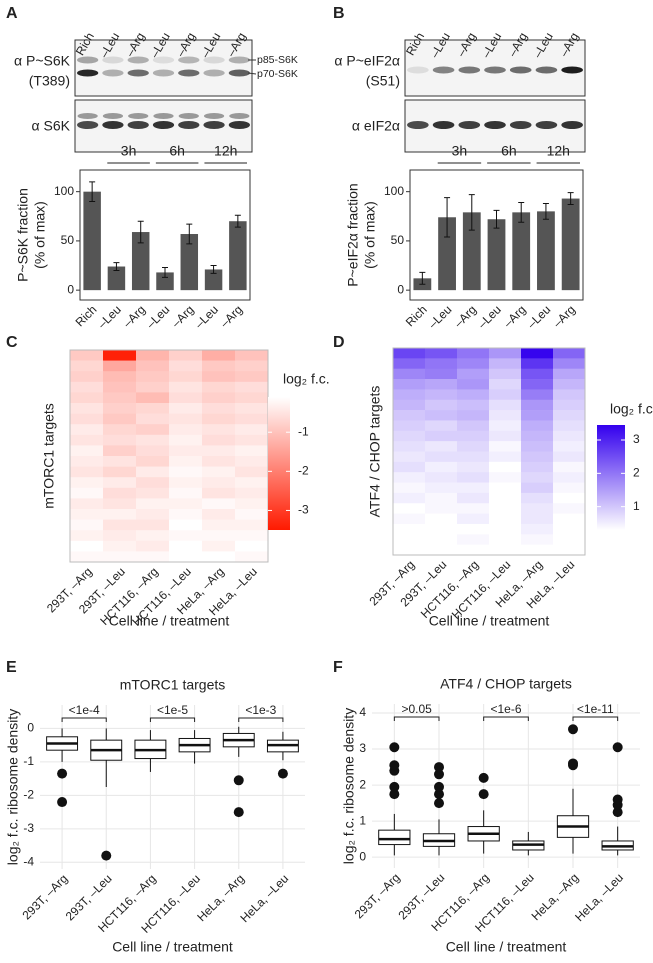 The width and height of the screenshot is (653, 963). Describe the element at coordinates (416, 709) in the screenshot. I see `significance-label: >0.05` at that location.